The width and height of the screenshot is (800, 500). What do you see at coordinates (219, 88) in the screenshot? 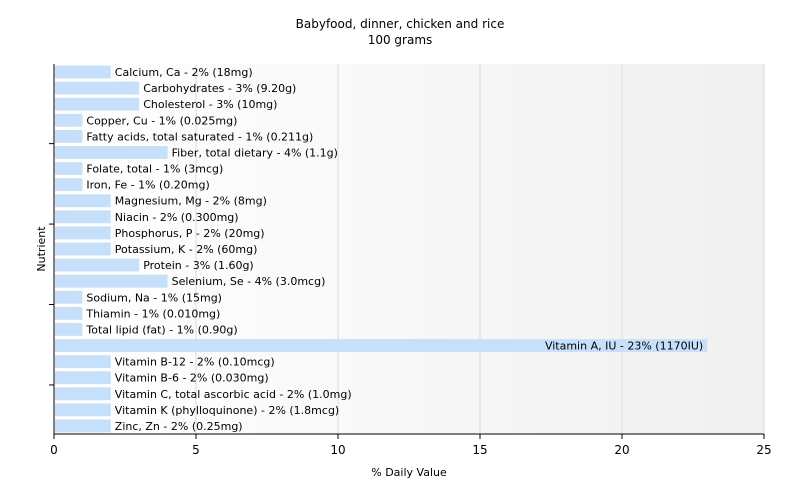
I see `bar-data-label: Carbohydrates - 3% (9.20g)` at bounding box center [219, 88].